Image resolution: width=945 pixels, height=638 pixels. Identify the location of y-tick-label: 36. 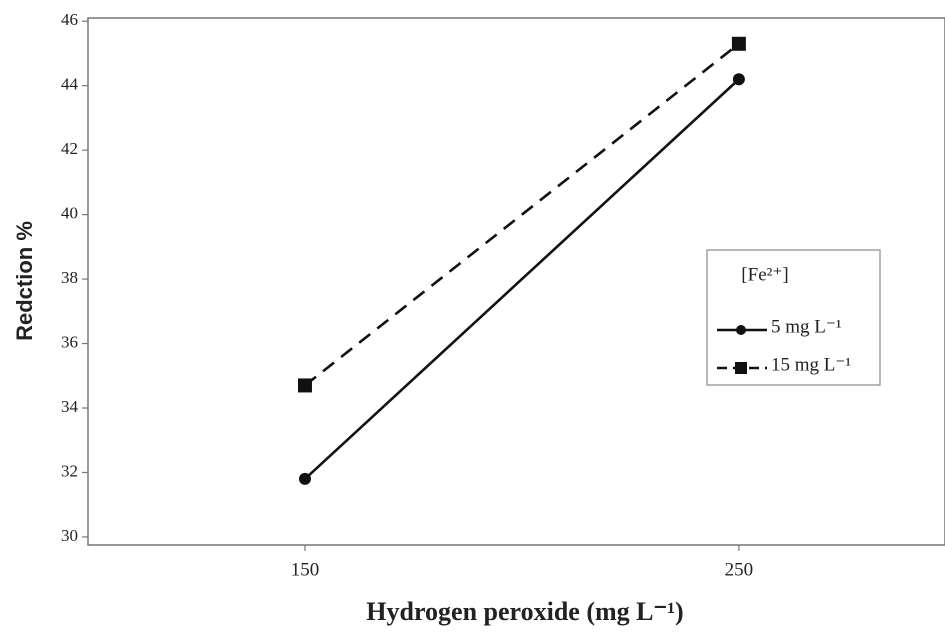
(69, 341).